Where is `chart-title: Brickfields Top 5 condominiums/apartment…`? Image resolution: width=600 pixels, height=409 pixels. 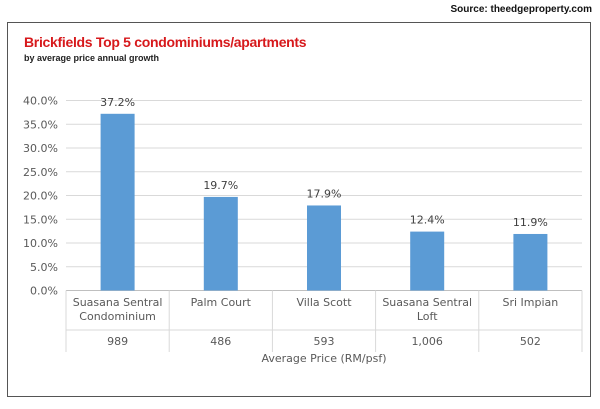 chart-title: Brickfields Top 5 condominiums/apartment… is located at coordinates (165, 42).